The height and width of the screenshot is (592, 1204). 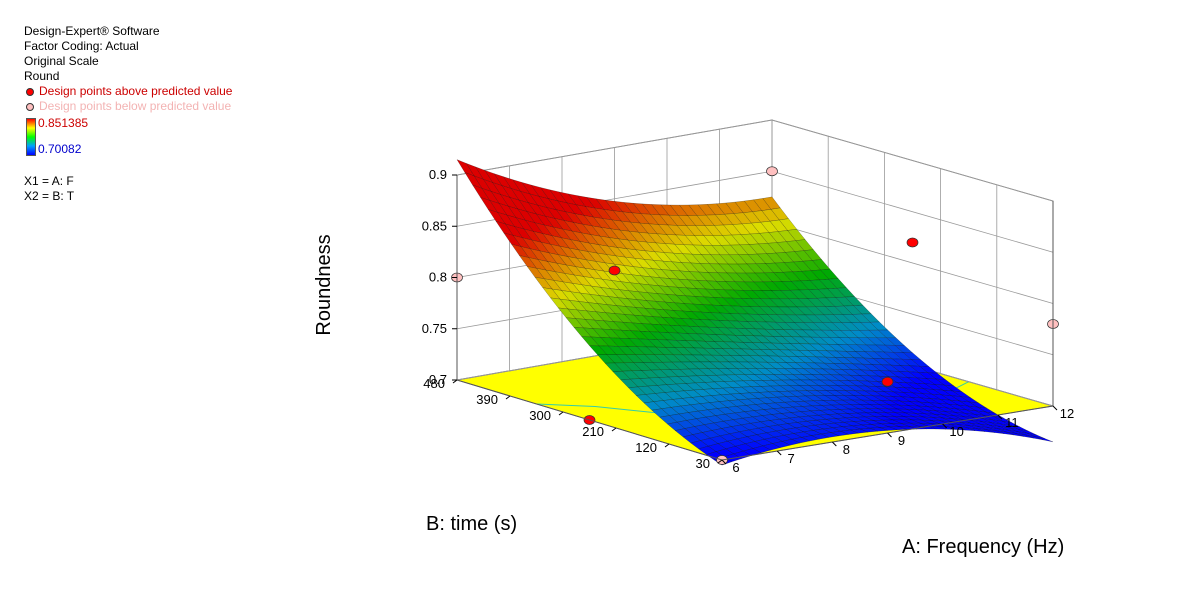 What do you see at coordinates (646, 447) in the screenshot?
I see `y-tick-label: 120` at bounding box center [646, 447].